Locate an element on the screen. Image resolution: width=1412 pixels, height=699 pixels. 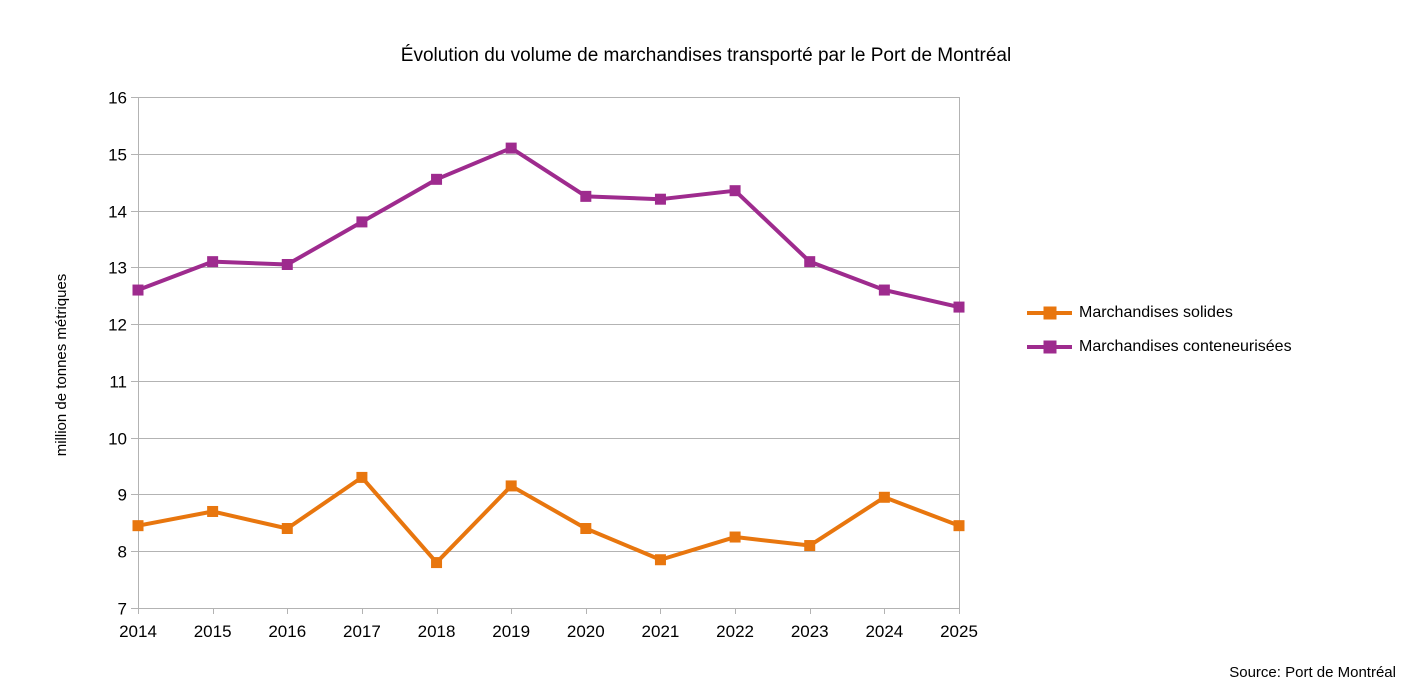
x-tick-label: 2025 is located at coordinates (959, 631).